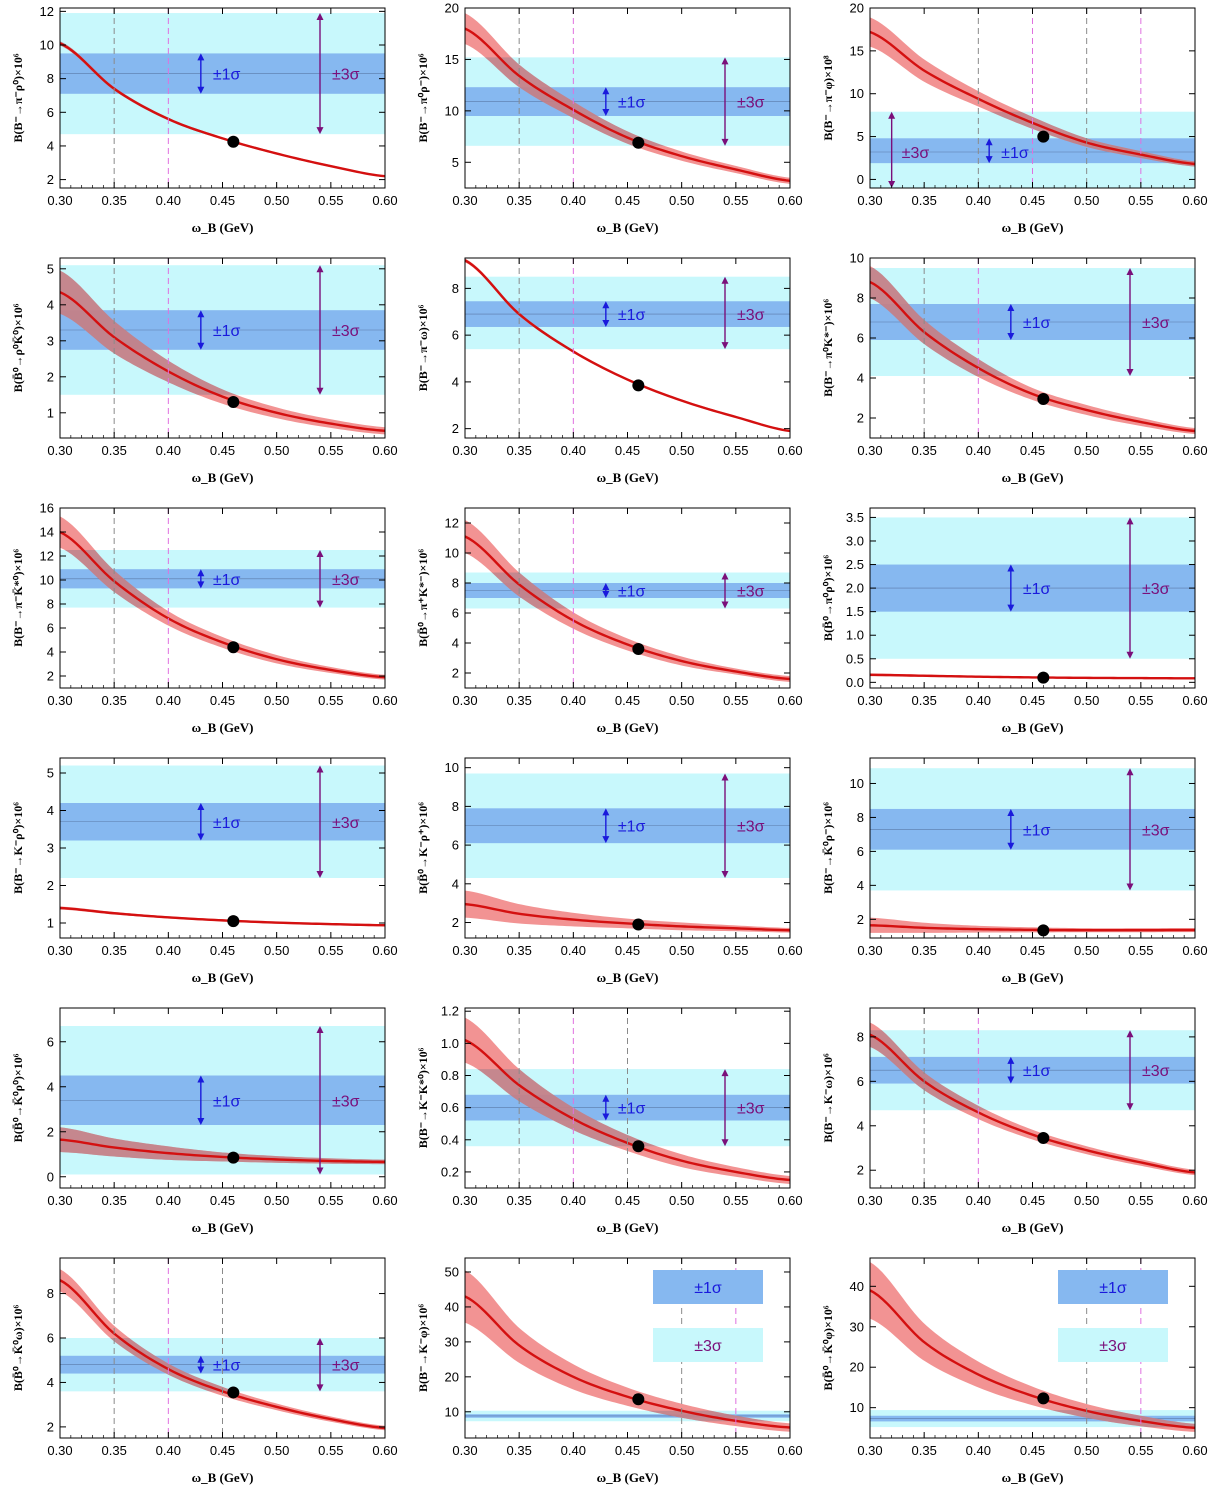 Image resolution: width=1215 pixels, height=1498 pixels. What do you see at coordinates (18, 347) in the screenshot?
I see `y-axis-label: B(B̄⁰→ρ⁰K̄⁰)×10⁶` at bounding box center [18, 347].